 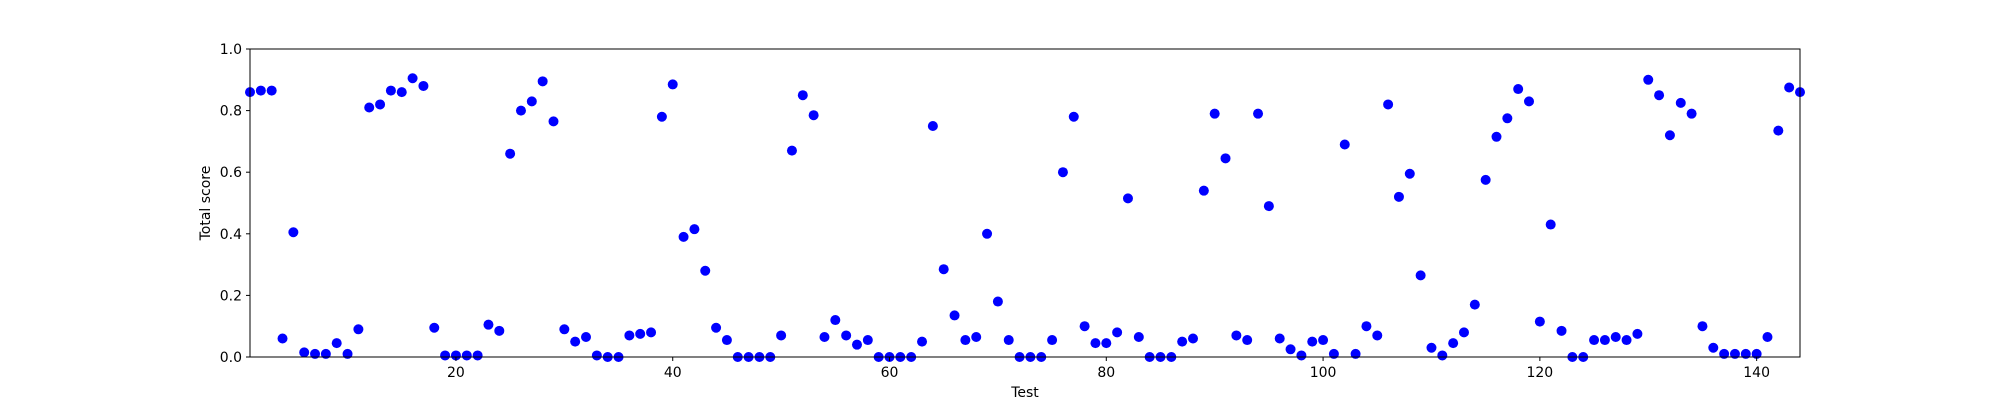 What do you see at coordinates (231, 173) in the screenshot?
I see `y-tick-label: 0.6` at bounding box center [231, 173].